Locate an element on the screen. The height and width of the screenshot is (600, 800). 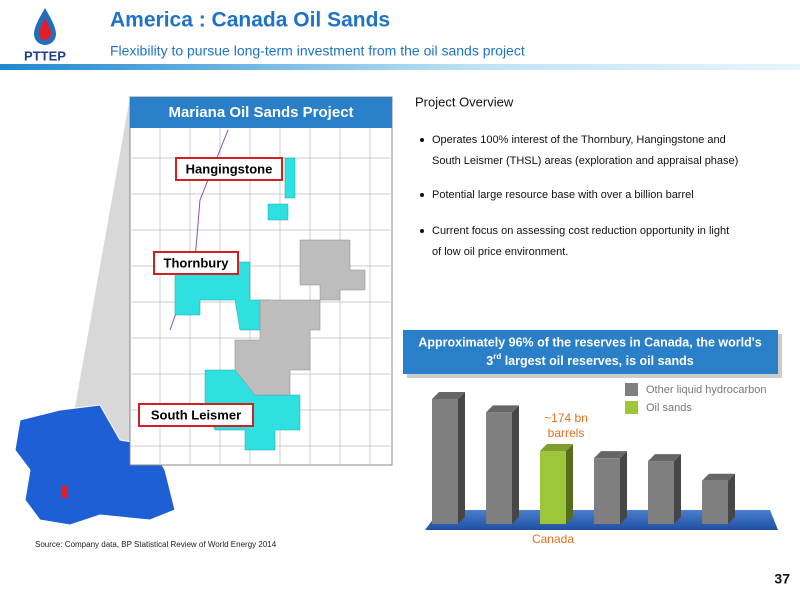
map-title: Mariana Oil Sands Project is located at coordinates (260, 112).